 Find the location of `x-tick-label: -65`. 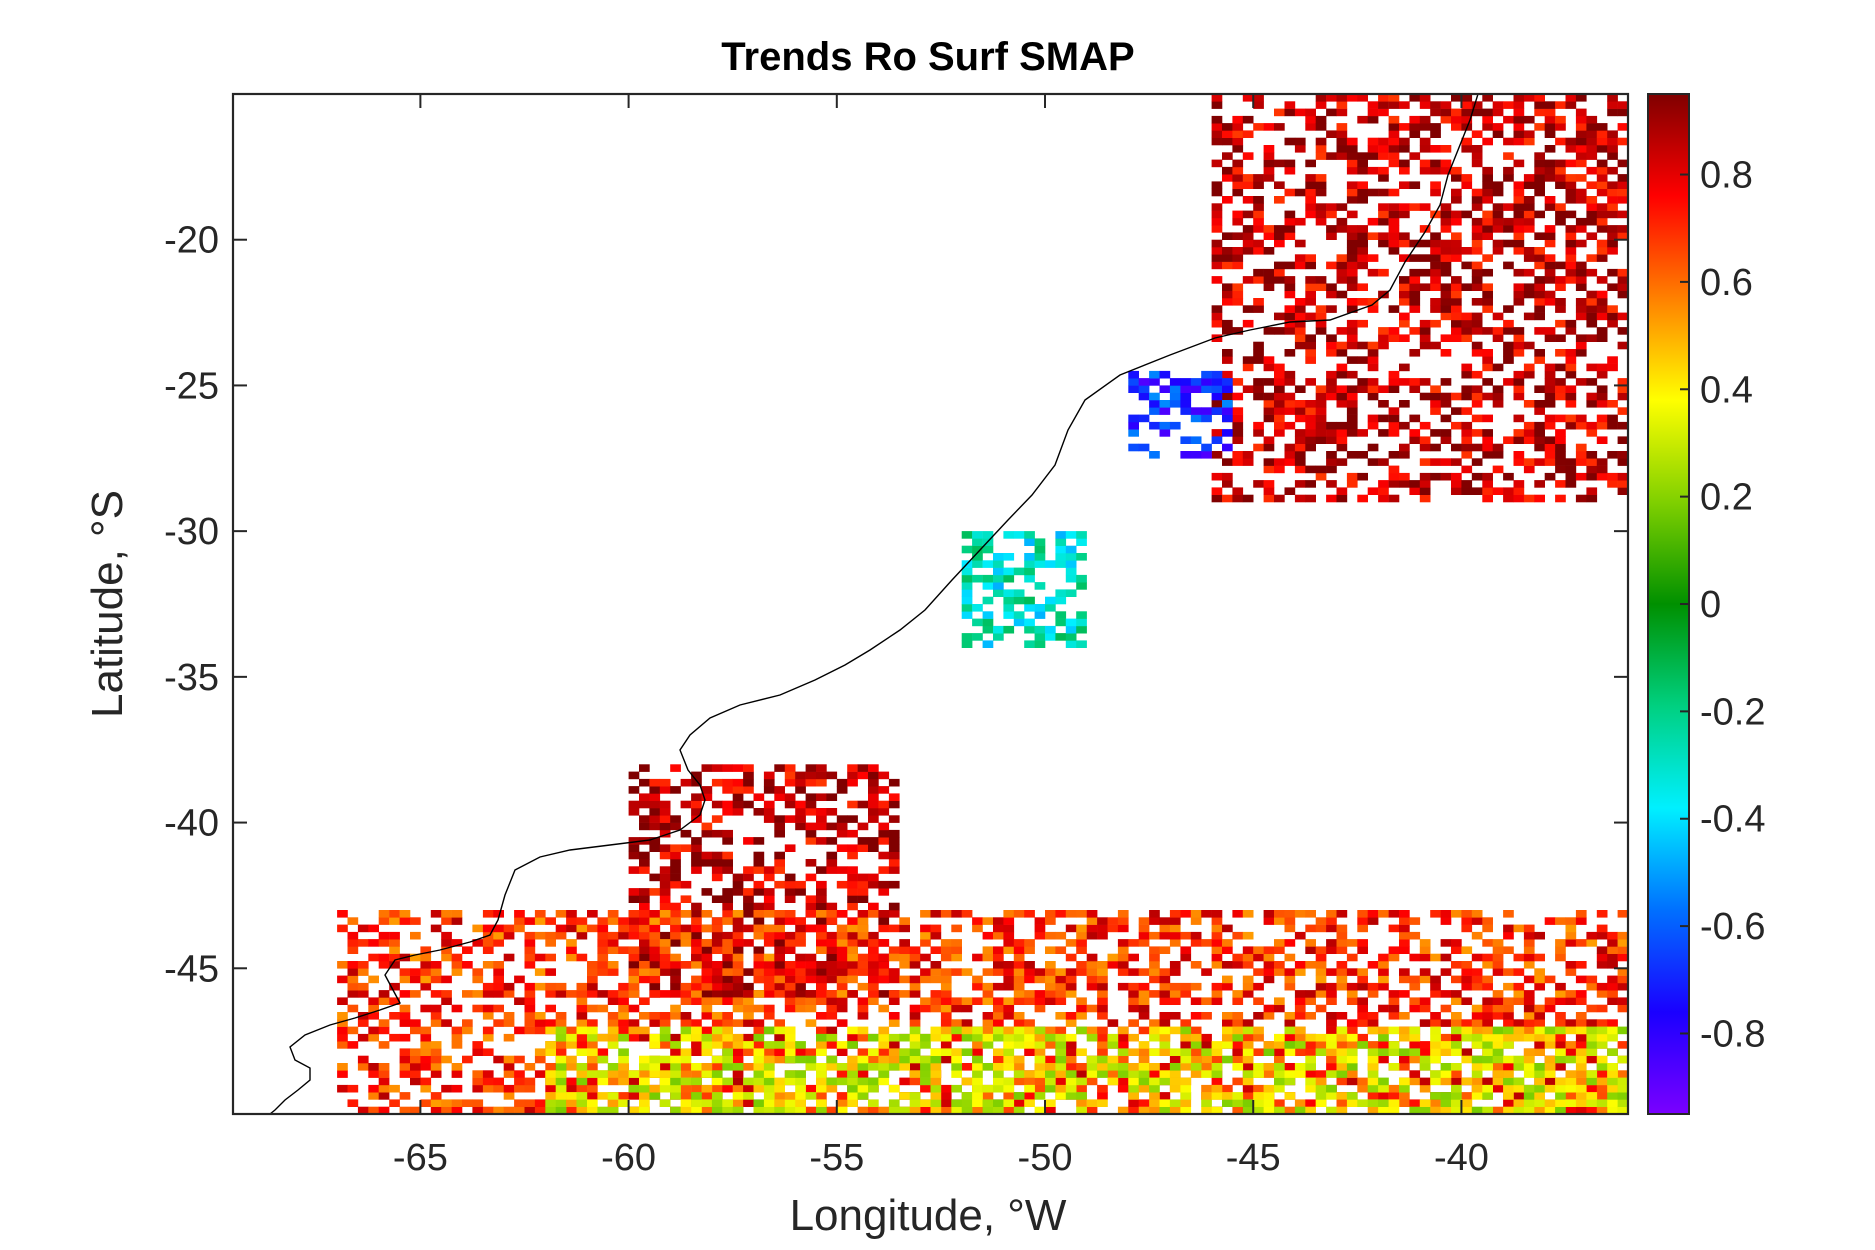

x-tick-label: -65 is located at coordinates (420, 1158).